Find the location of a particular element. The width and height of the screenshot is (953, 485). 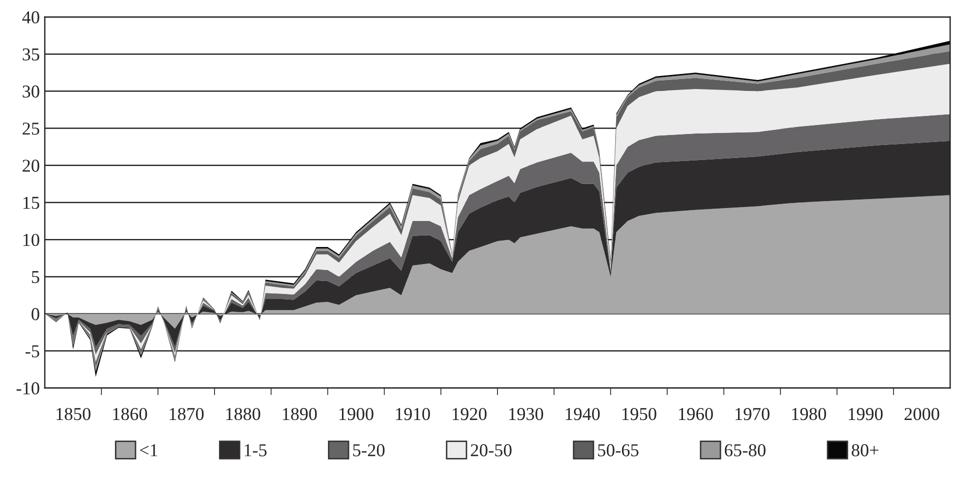

x-tick-label: 1960 is located at coordinates (696, 414).